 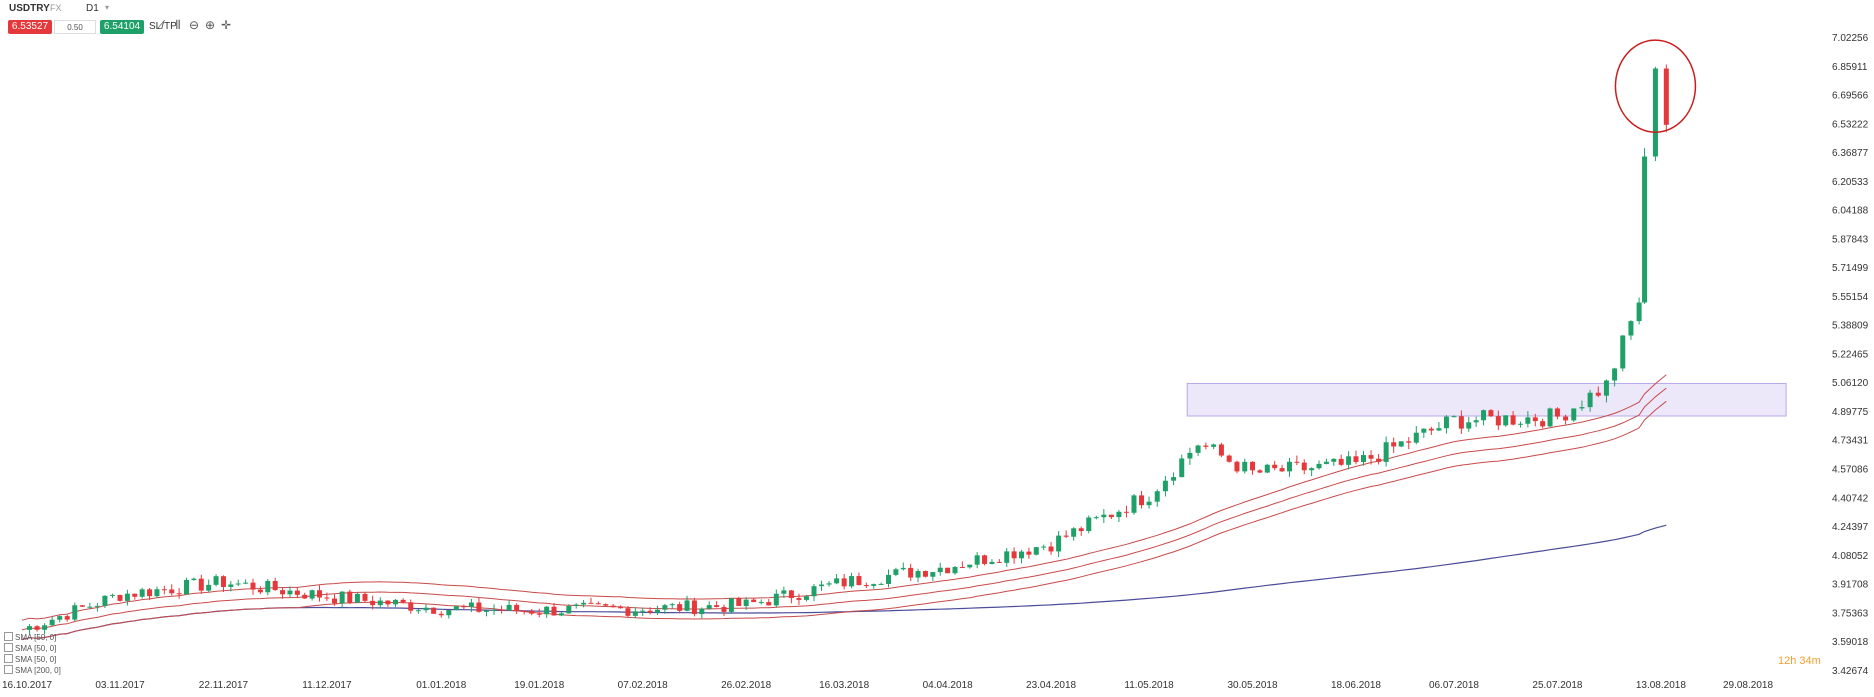 What do you see at coordinates (29, 8) in the screenshot?
I see `symbol-label: USDTRY` at bounding box center [29, 8].